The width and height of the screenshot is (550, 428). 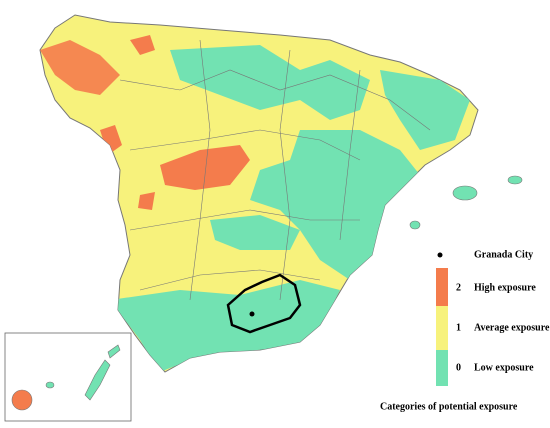 I want to click on legend-value: 2, so click(x=458, y=287).